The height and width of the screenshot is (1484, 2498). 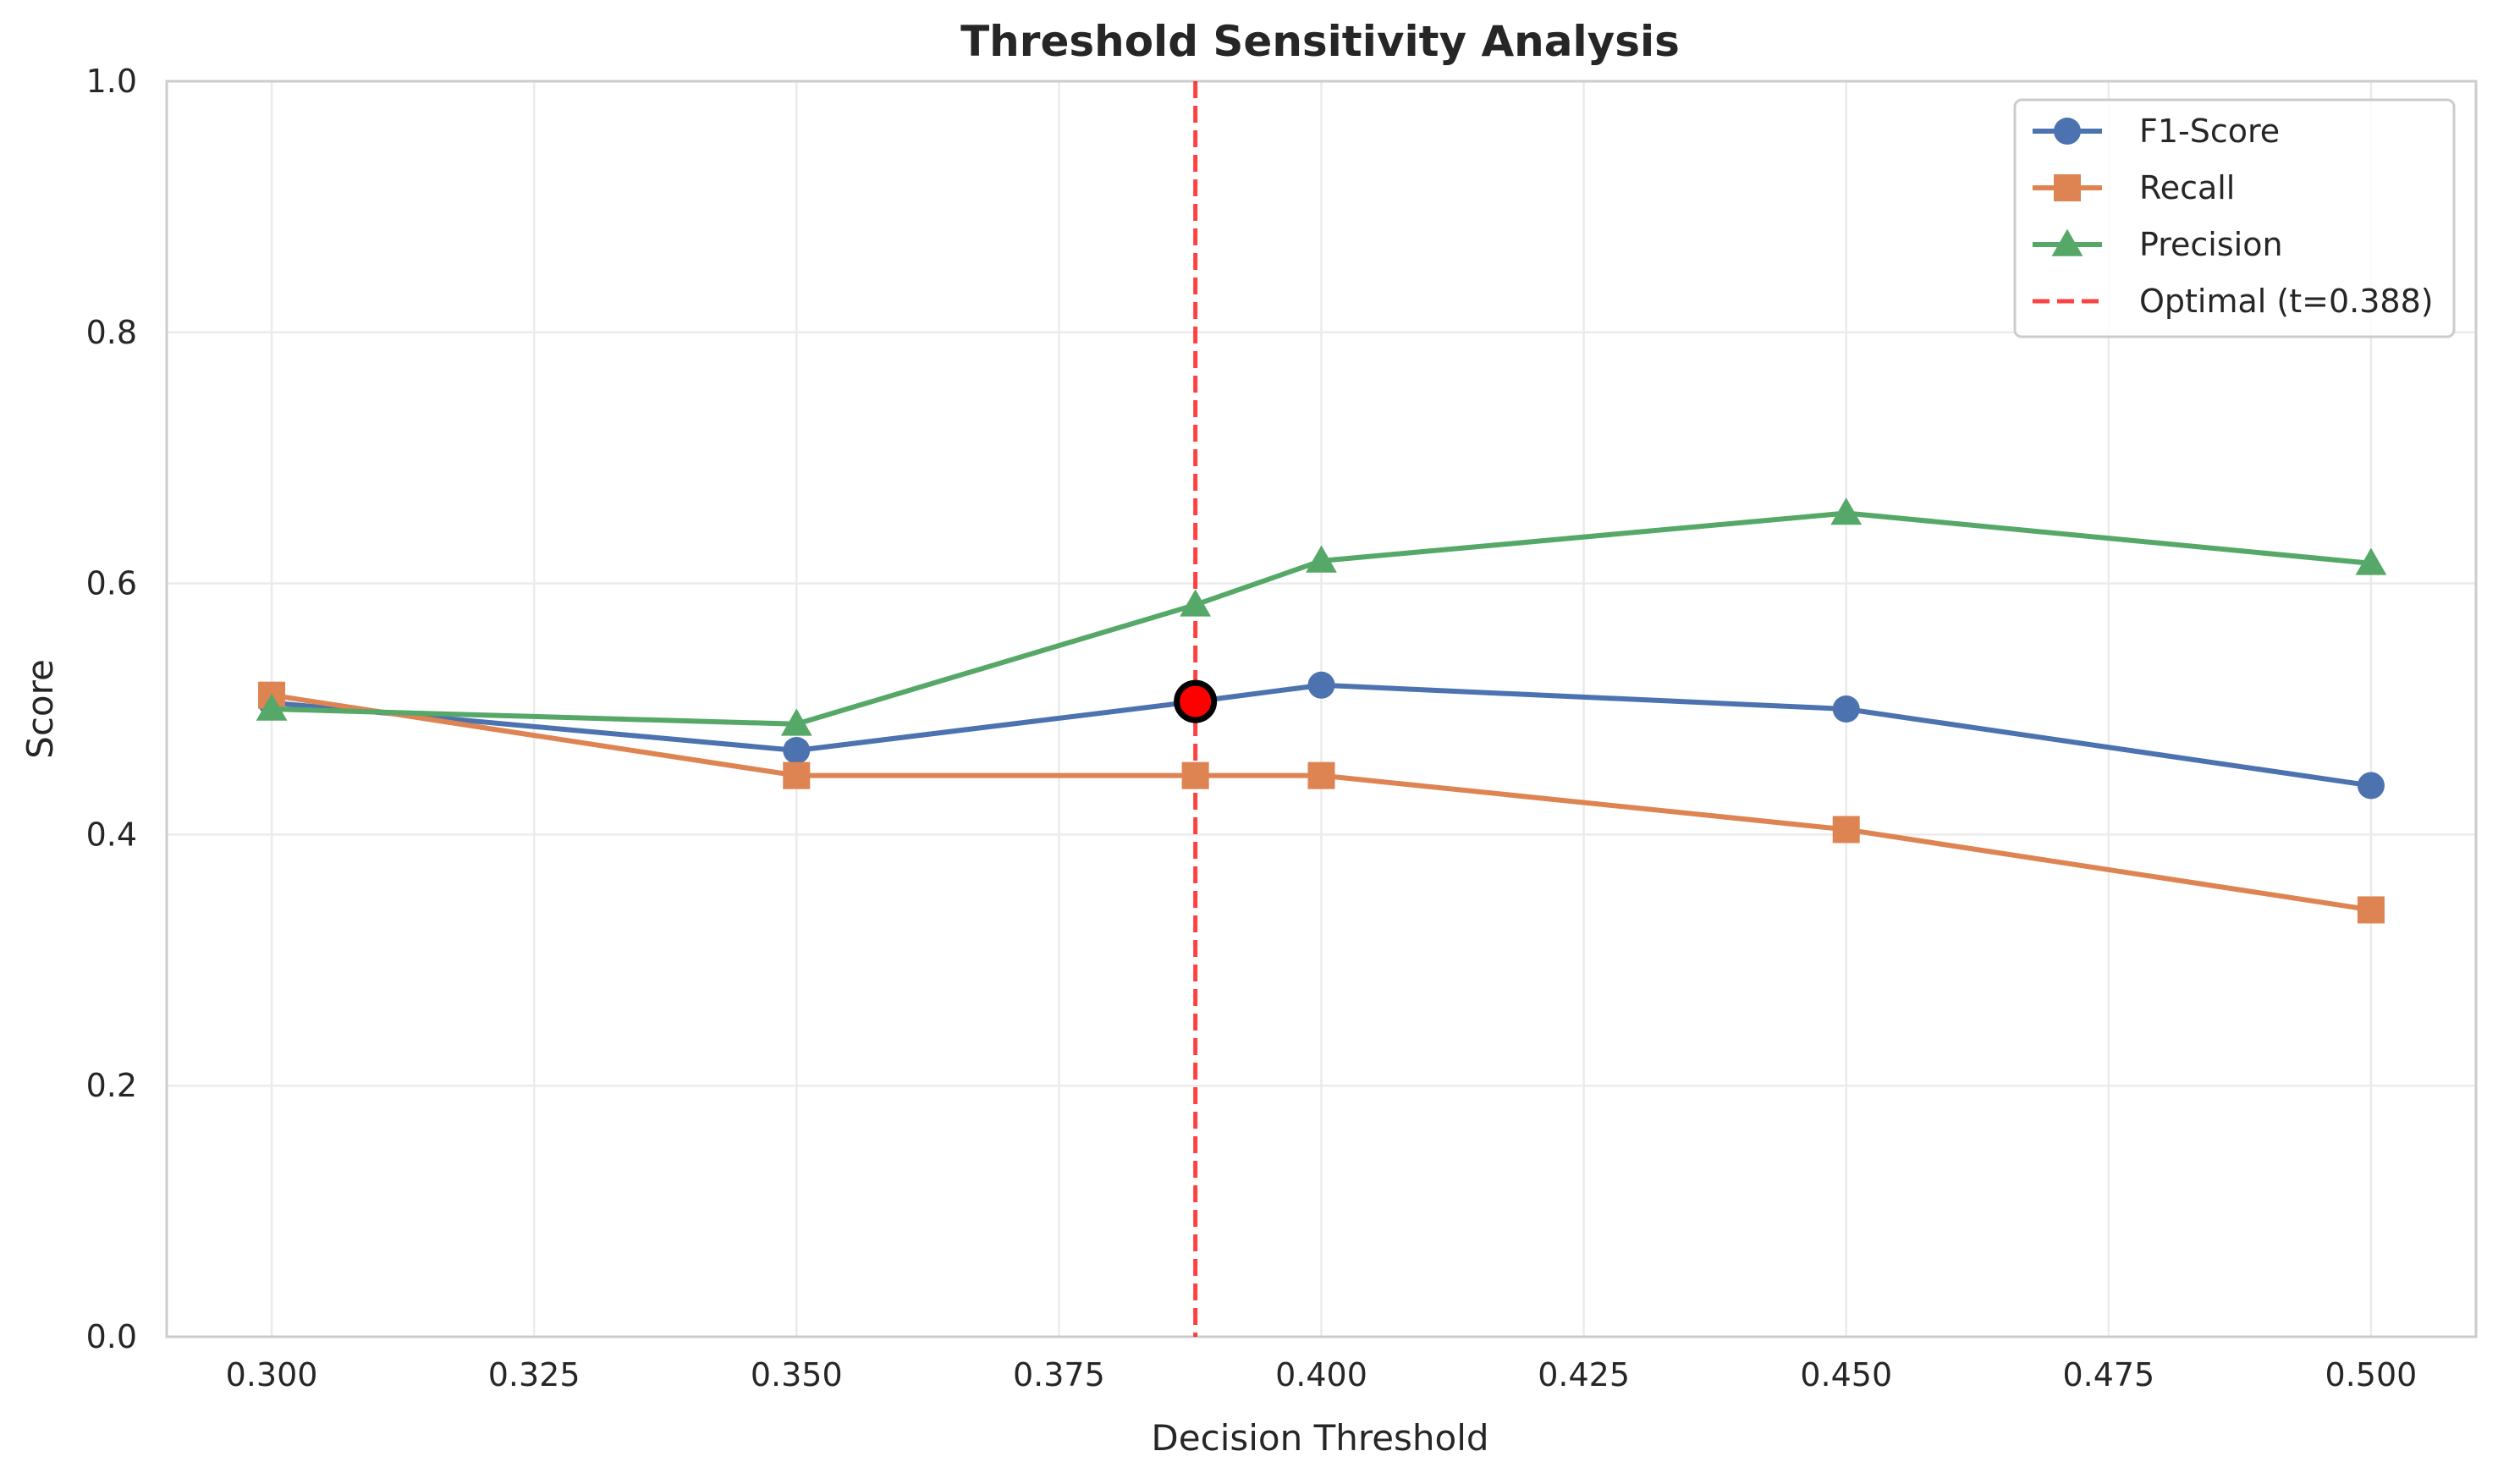 What do you see at coordinates (111, 1085) in the screenshot?
I see `y-tick-label: 0.2` at bounding box center [111, 1085].